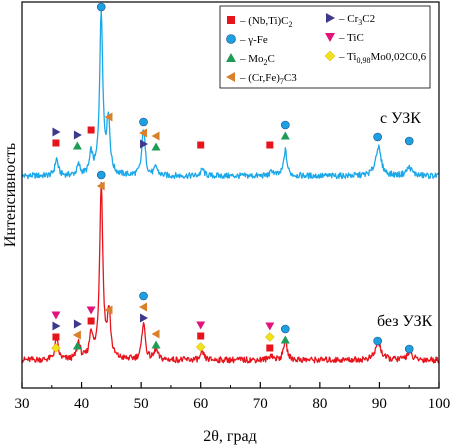 The height and width of the screenshot is (448, 454). I want to click on legend-label-tail: C, so click(271, 59).